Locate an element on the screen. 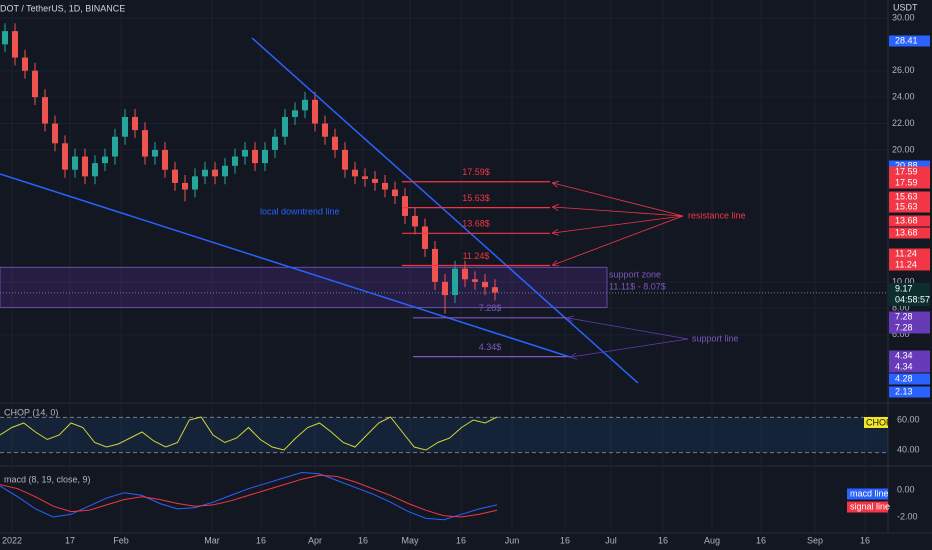  resistance-level-label: 11.24$ is located at coordinates (476, 256).